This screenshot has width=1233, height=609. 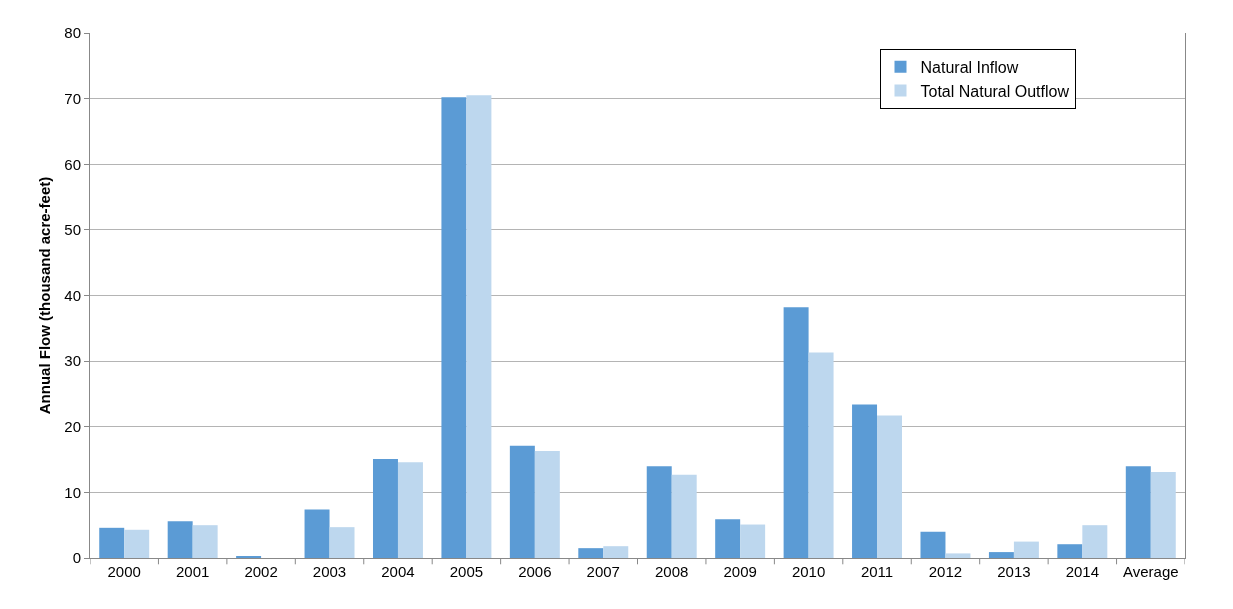 I want to click on y-tick-label: 70, so click(x=72, y=98).